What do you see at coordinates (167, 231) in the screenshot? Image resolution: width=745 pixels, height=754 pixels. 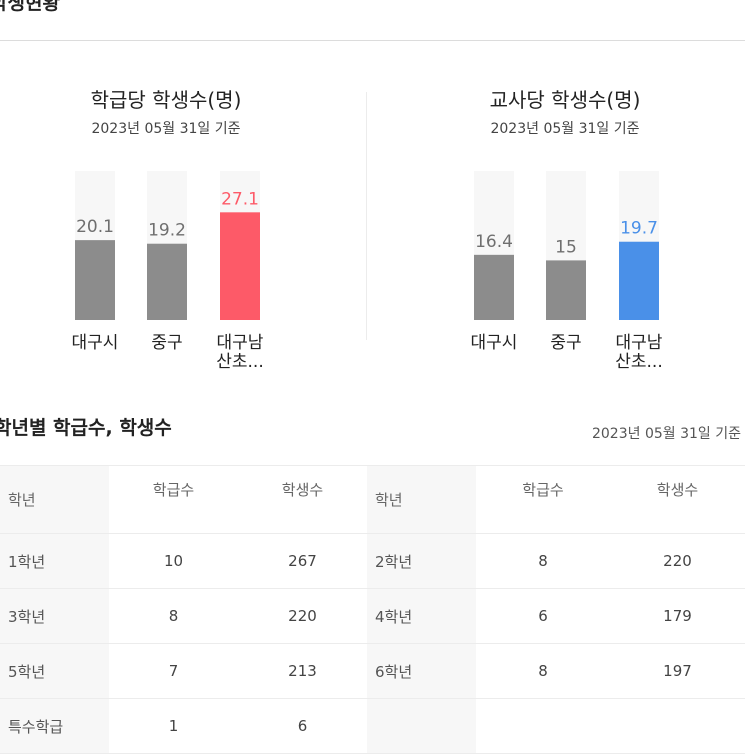 I see `data-label: 19.2` at bounding box center [167, 231].